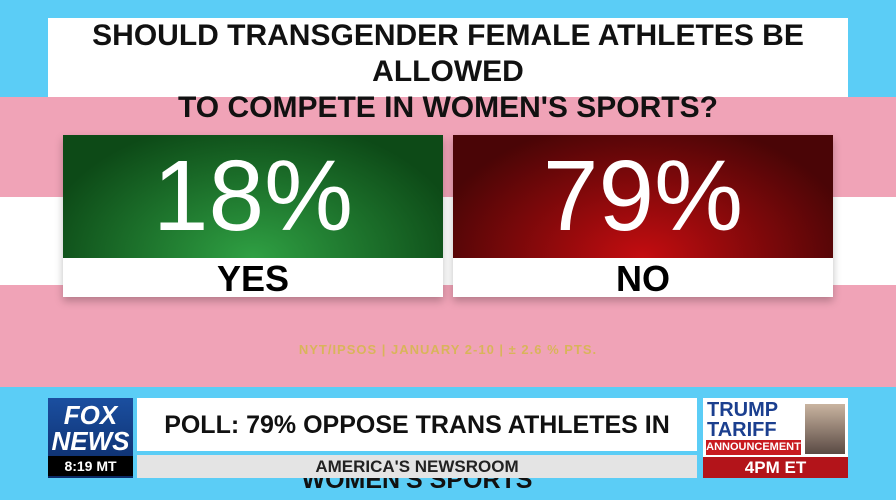 The image size is (896, 500). What do you see at coordinates (753, 447) in the screenshot?
I see `promo-line: ANNOUNCEMENT` at bounding box center [753, 447].